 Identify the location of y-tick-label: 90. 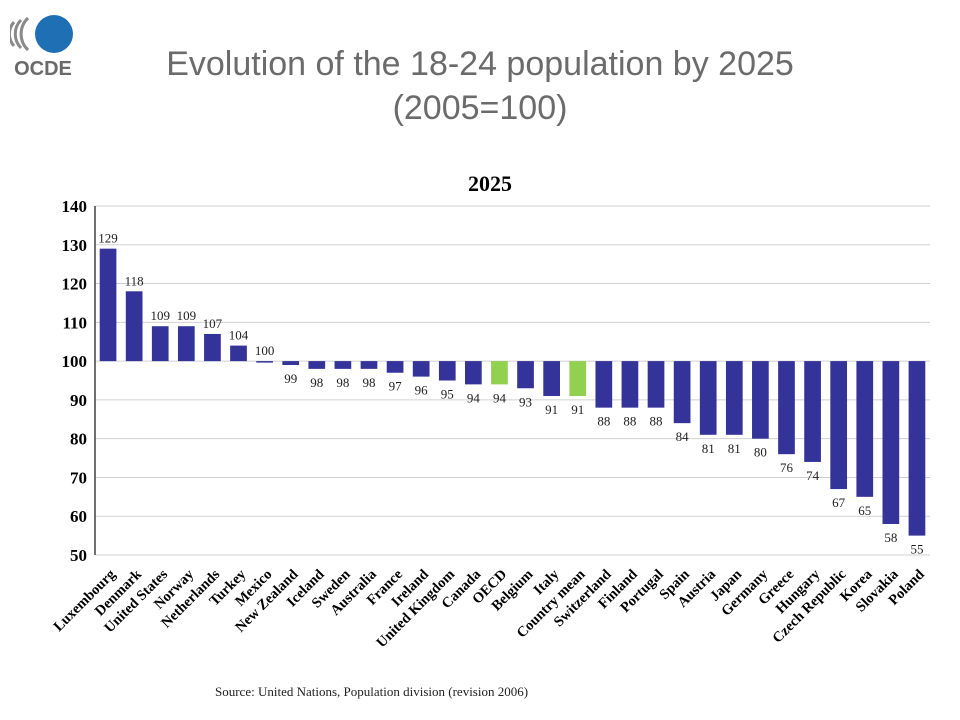
(78, 400).